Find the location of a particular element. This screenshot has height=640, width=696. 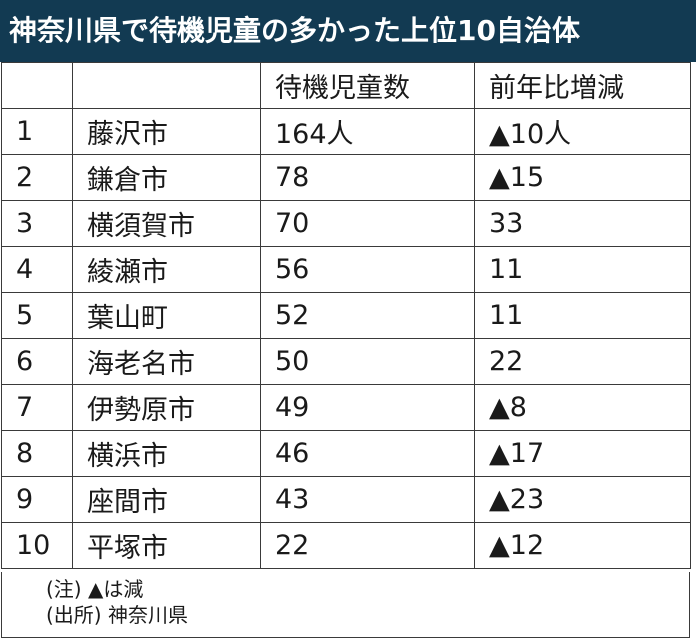

rank-cell: 3 is located at coordinates (37, 223).